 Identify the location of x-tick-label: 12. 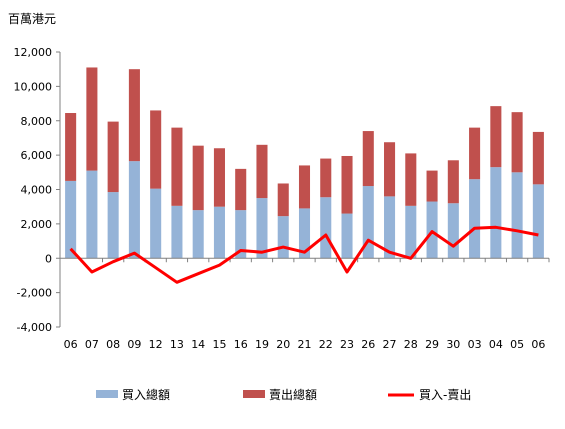
(156, 344).